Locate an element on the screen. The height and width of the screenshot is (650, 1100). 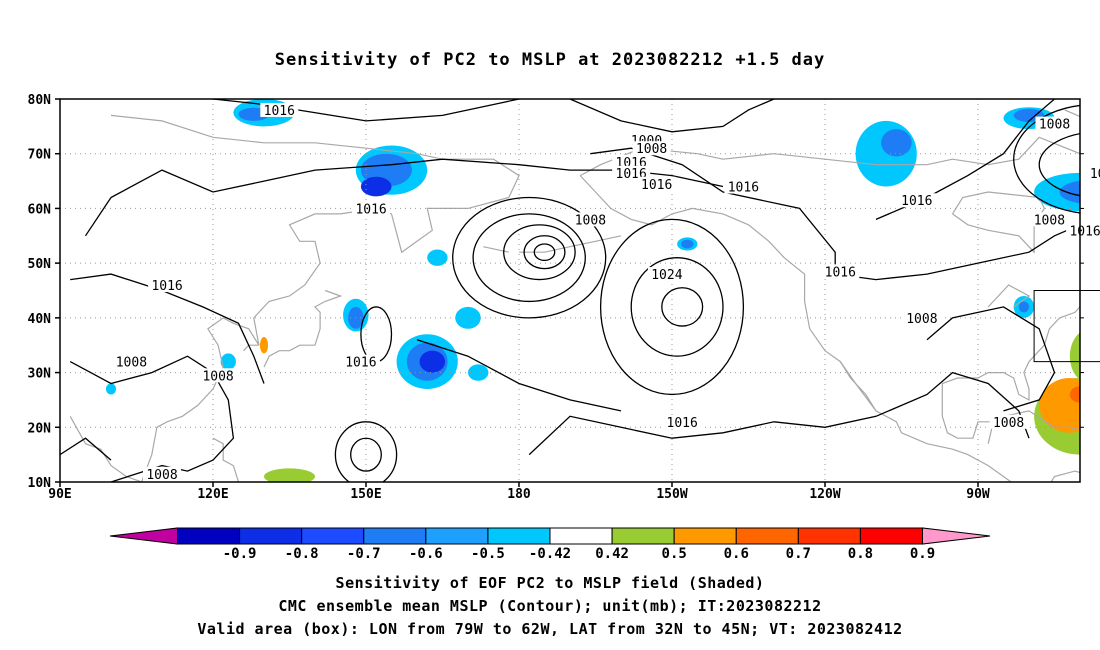
lat-label: 60N is located at coordinates (40, 209).